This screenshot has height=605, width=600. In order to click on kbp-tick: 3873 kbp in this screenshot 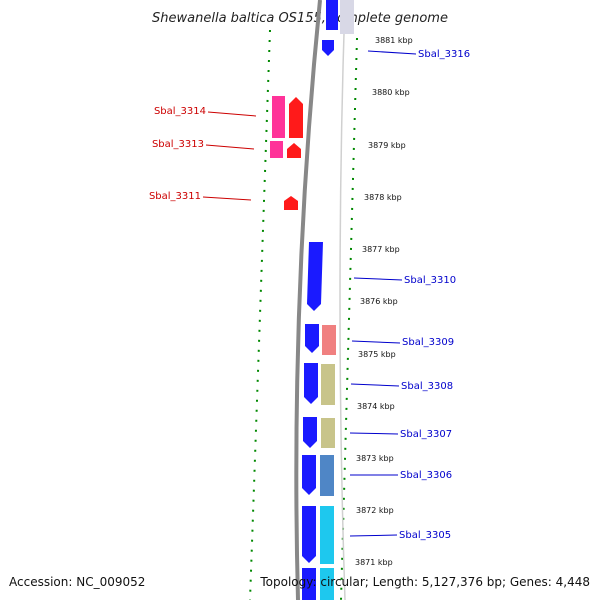, I will do `click(375, 458)`.